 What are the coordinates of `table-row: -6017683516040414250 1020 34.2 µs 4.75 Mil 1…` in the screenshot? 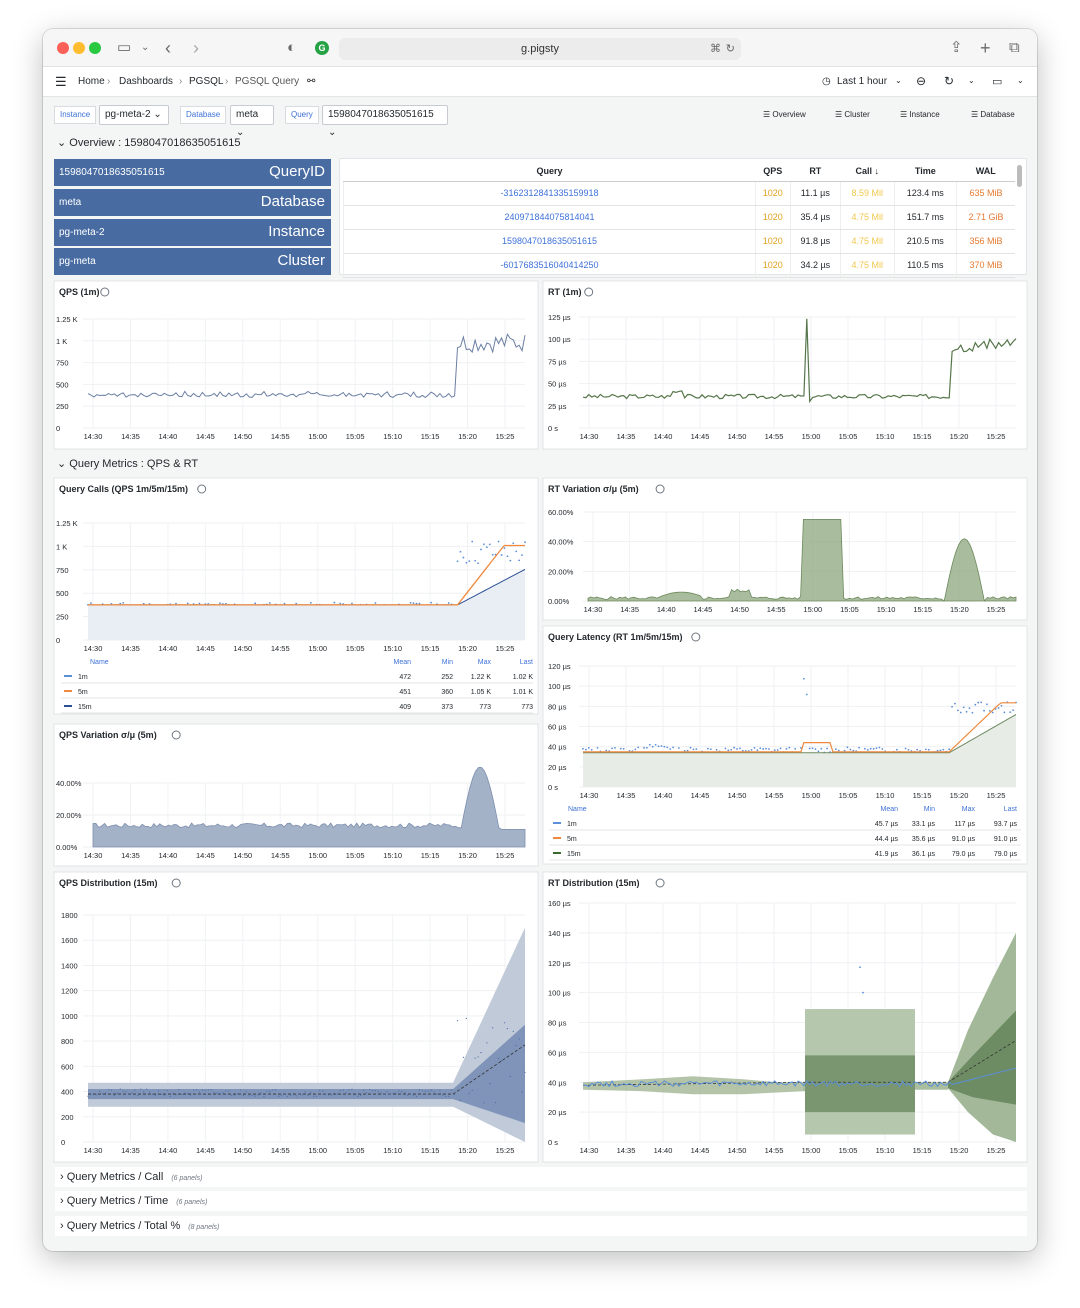 It's located at (679, 265).